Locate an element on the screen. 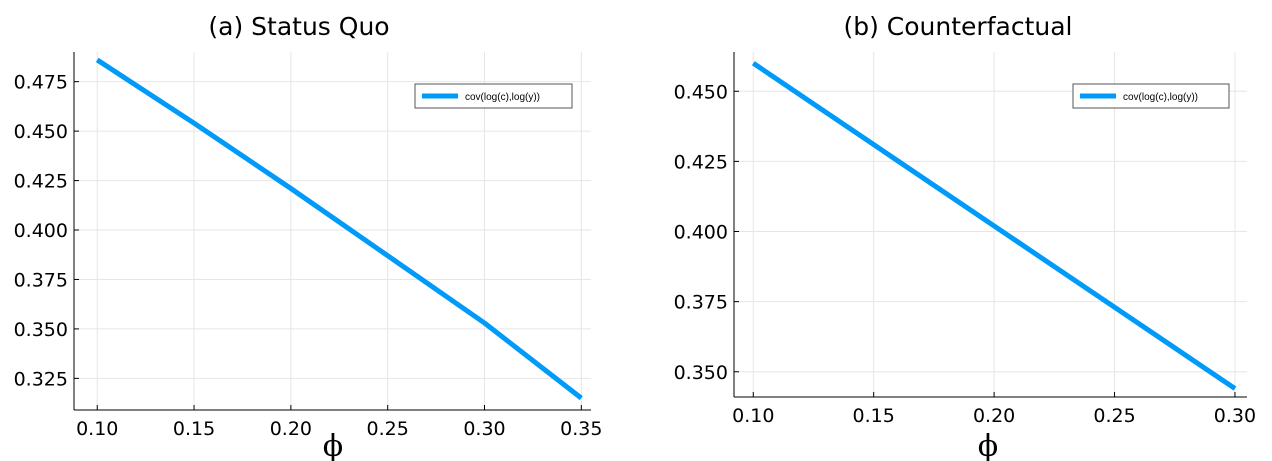 Image resolution: width=1272 pixels, height=461 pixels. chart-title: (a) Status Quo is located at coordinates (298, 26).